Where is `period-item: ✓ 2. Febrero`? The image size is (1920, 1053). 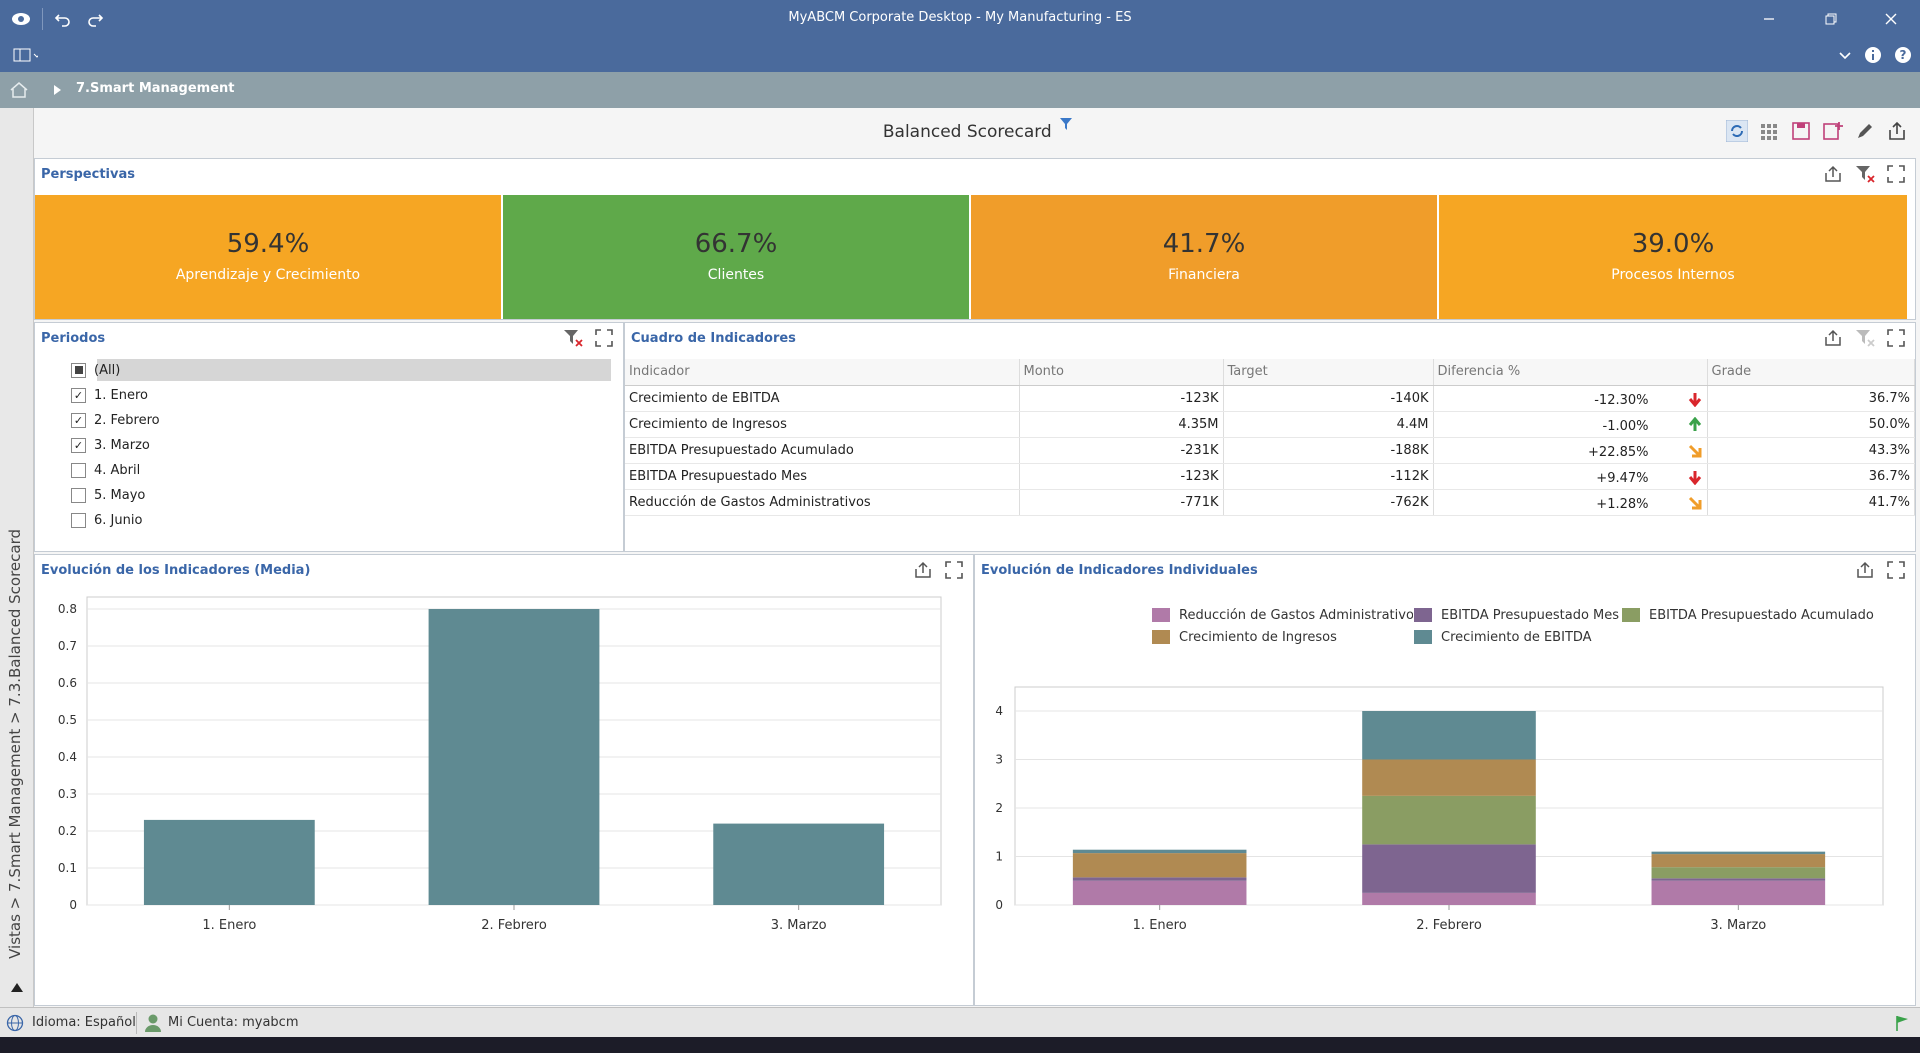
period-item: ✓ 2. Febrero is located at coordinates (115, 420).